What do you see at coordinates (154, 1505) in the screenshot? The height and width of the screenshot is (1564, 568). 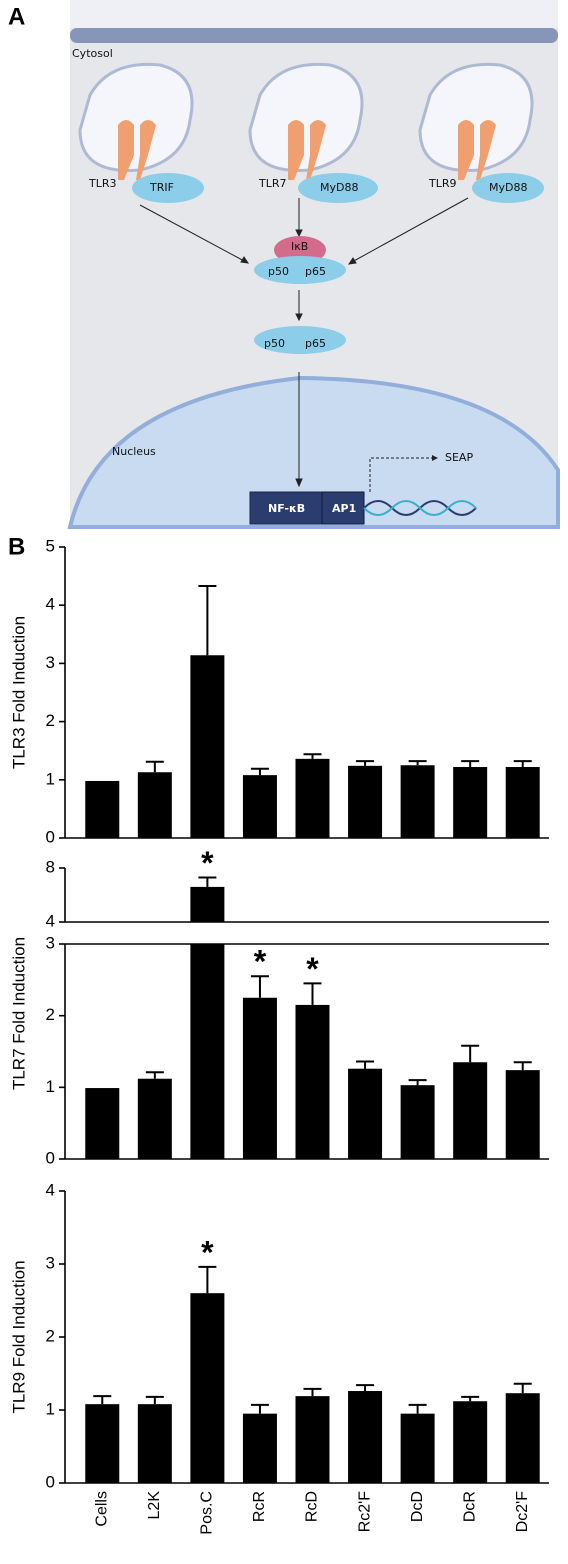 I see `x-tick-label: L2K` at bounding box center [154, 1505].